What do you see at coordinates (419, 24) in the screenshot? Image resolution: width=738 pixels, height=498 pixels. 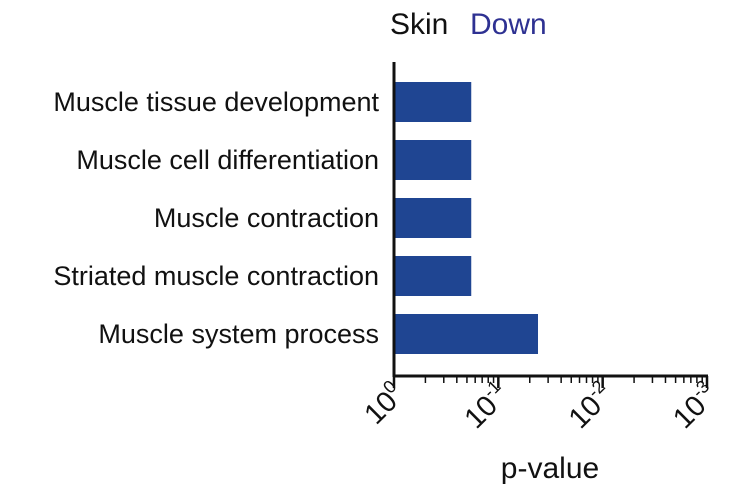 I see `chart-title-text: Skin` at bounding box center [419, 24].